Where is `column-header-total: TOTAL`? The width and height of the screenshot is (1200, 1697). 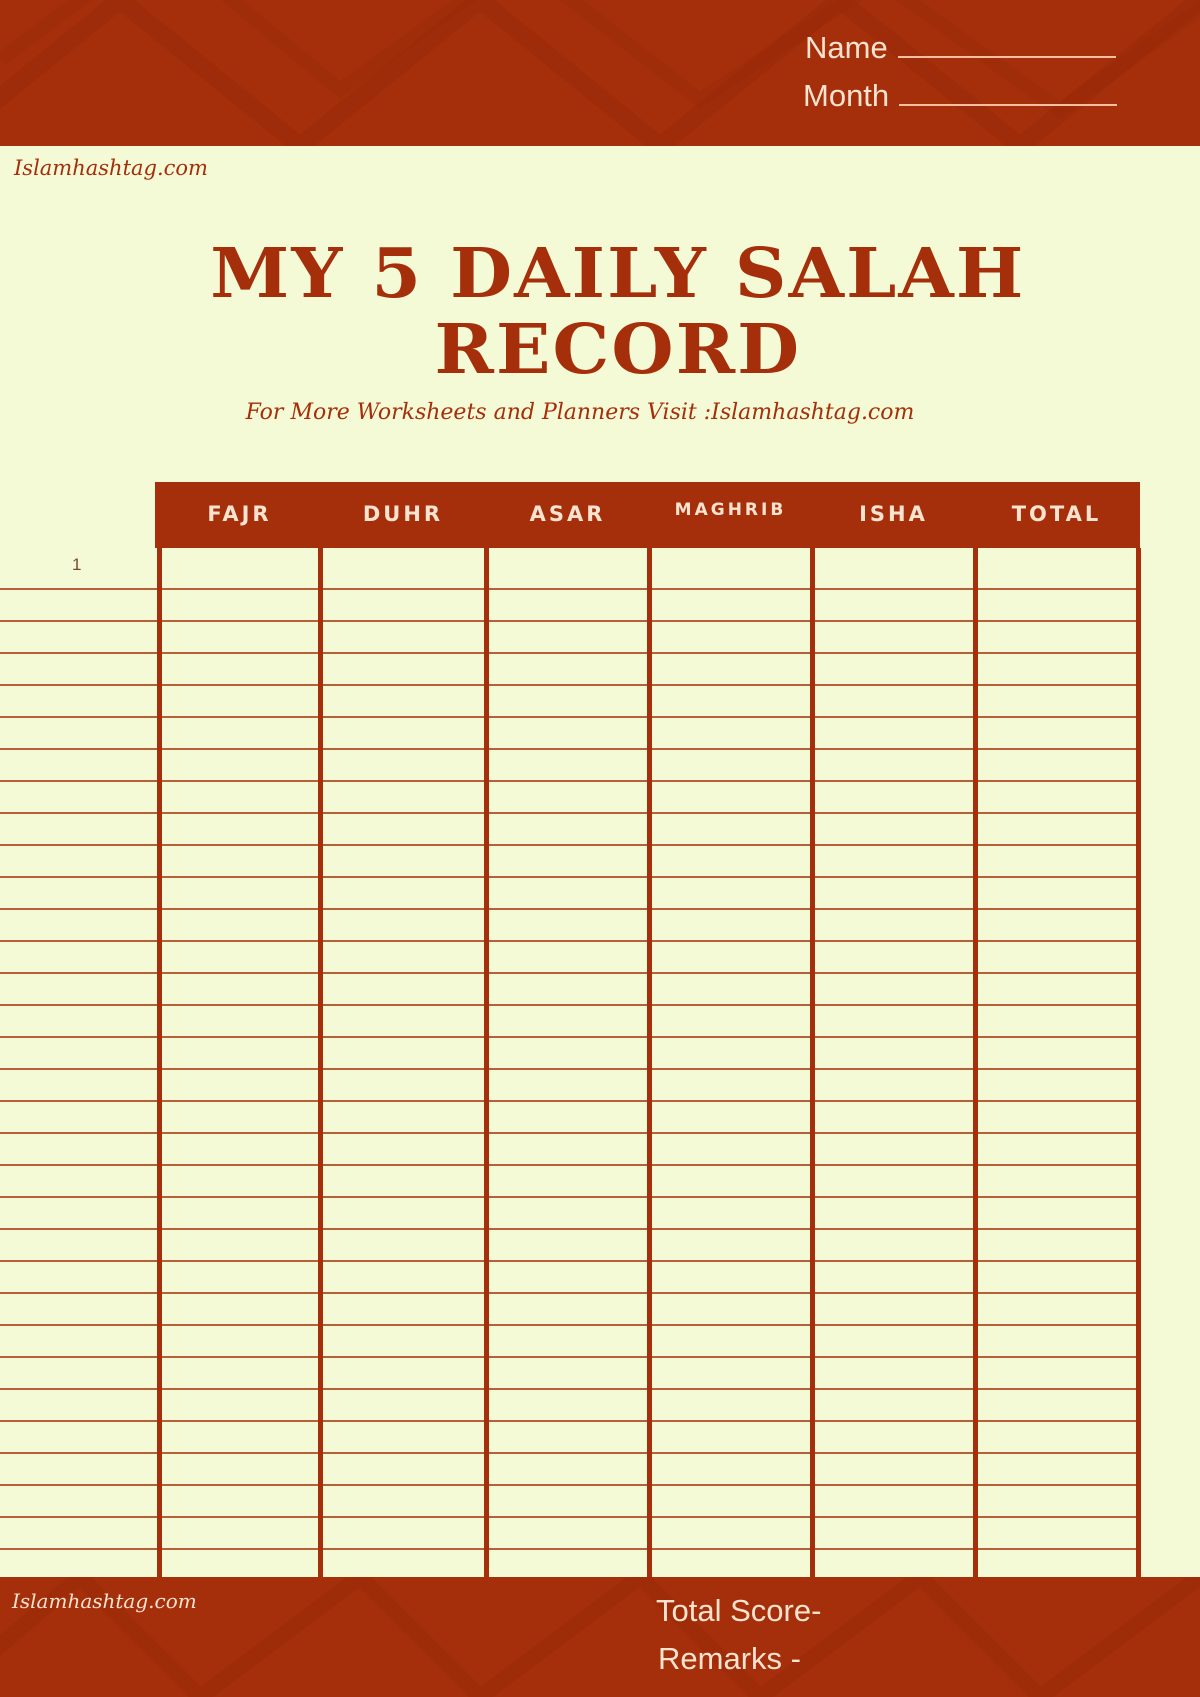 column-header-total: TOTAL is located at coordinates (1056, 514).